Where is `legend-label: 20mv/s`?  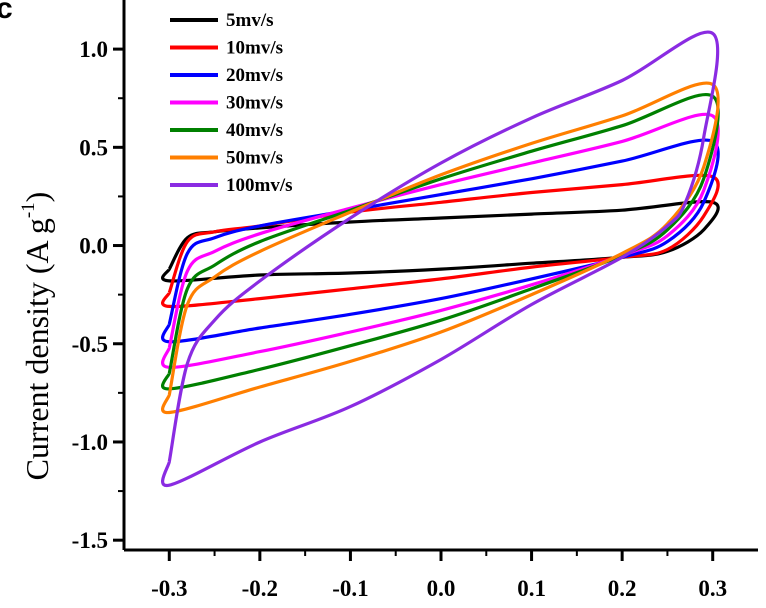 legend-label: 20mv/s is located at coordinates (254, 75).